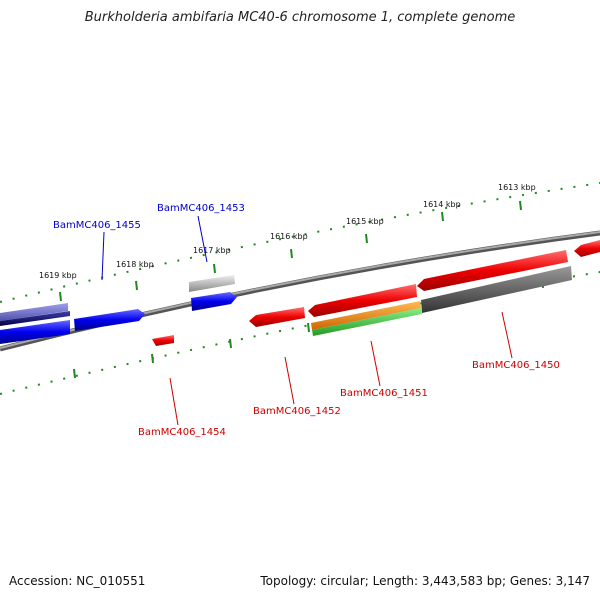 The height and width of the screenshot is (600, 600). What do you see at coordinates (517, 187) in the screenshot?
I see `tick-label-1613: 1613 kbp` at bounding box center [517, 187].